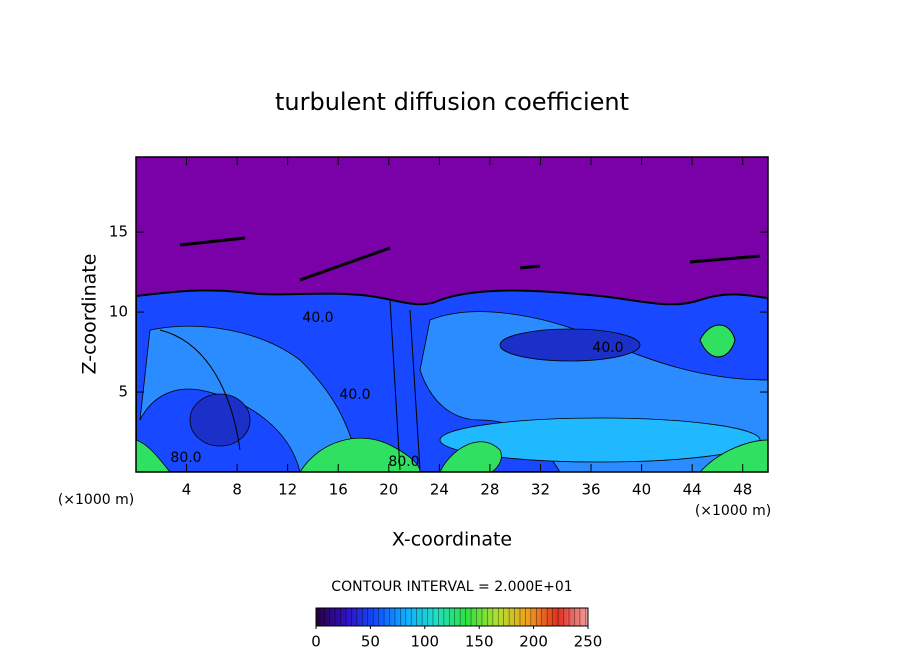 Image resolution: width=904 pixels, height=654 pixels. What do you see at coordinates (692, 490) in the screenshot?
I see `x-tick-label: 44` at bounding box center [692, 490].